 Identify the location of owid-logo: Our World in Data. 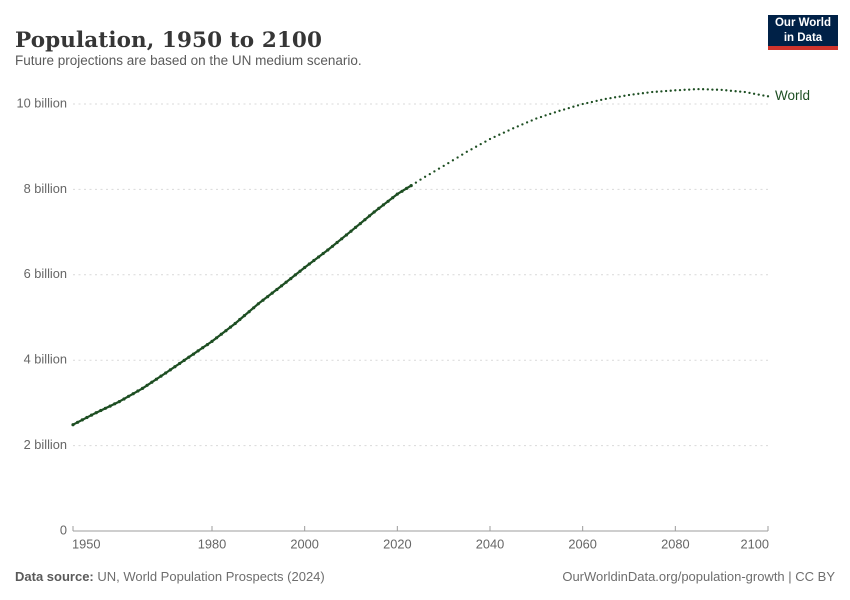
(803, 32).